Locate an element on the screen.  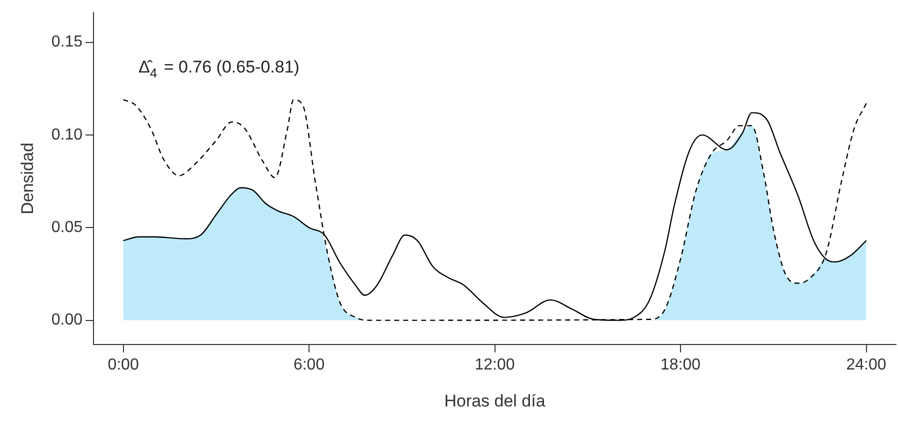
x-axis-title: Horas del día is located at coordinates (495, 400).